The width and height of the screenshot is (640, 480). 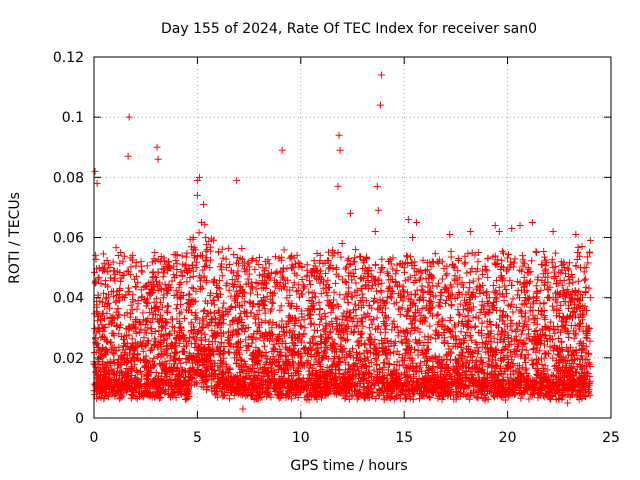 I want to click on x-tick-label: 0, so click(x=94, y=438).